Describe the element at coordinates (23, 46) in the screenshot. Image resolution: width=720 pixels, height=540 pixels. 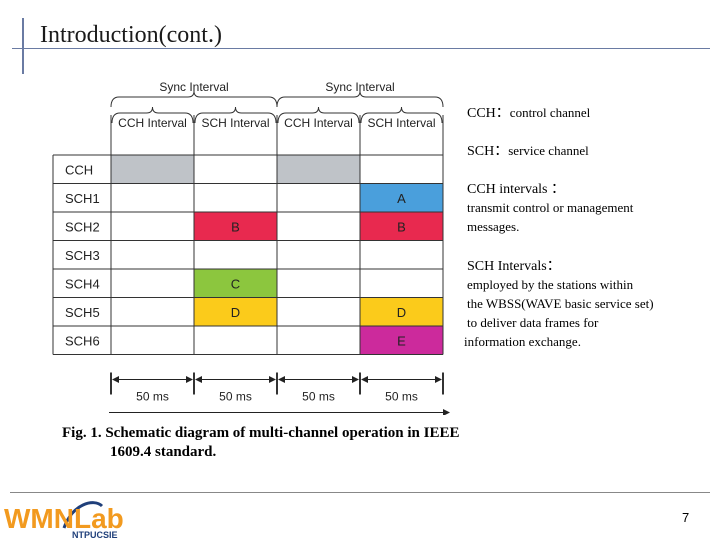
I see `title-accent-line` at that location.